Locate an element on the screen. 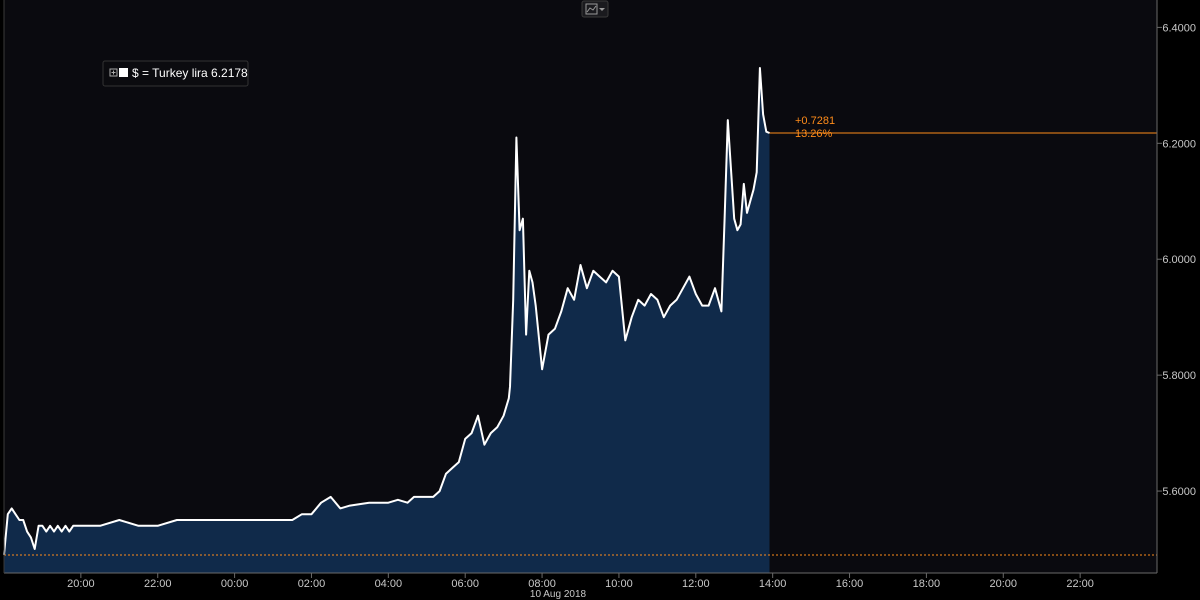 The width and height of the screenshot is (1200, 600). white-square-icon is located at coordinates (123, 72).